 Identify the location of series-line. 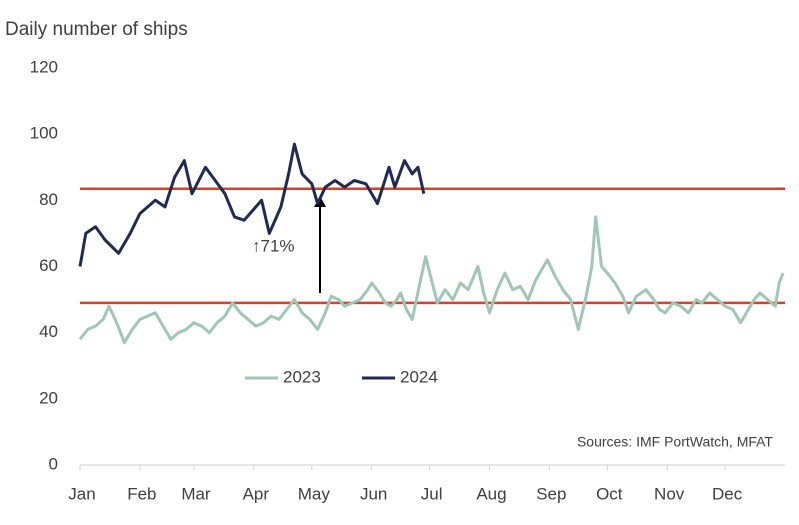
(252, 204).